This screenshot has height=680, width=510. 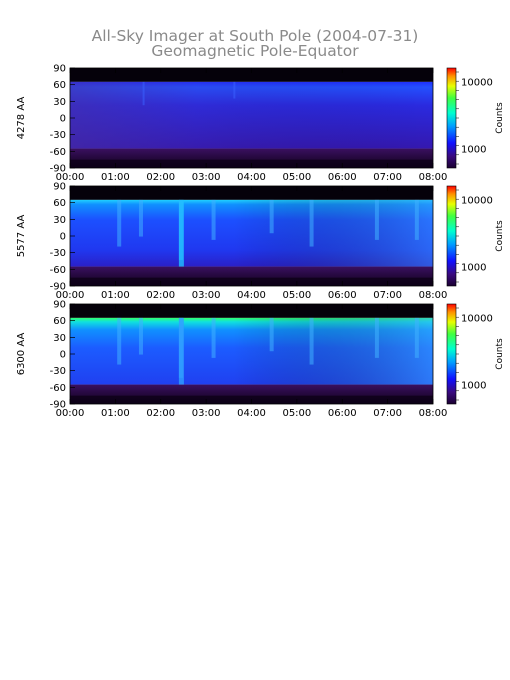 What do you see at coordinates (21, 118) in the screenshot?
I see `y-axis-label: 4278 AA` at bounding box center [21, 118].